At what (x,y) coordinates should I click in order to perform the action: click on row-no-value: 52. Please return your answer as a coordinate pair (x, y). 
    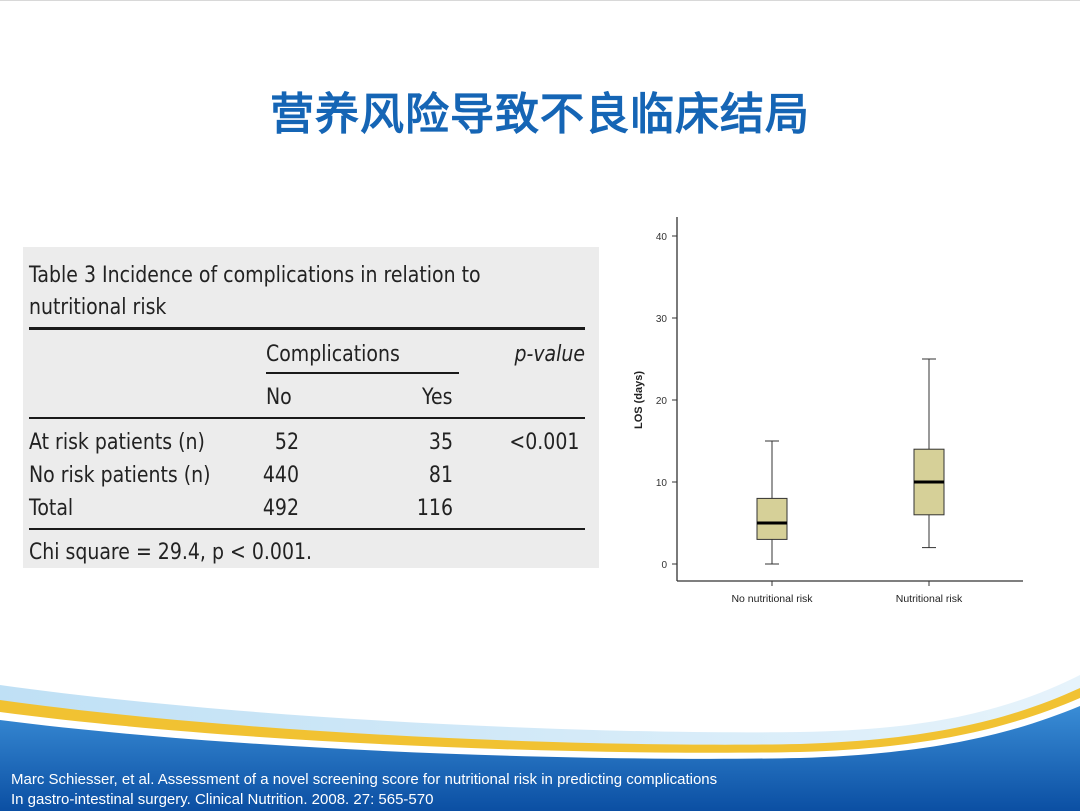
    Looking at the image, I should click on (286, 442).